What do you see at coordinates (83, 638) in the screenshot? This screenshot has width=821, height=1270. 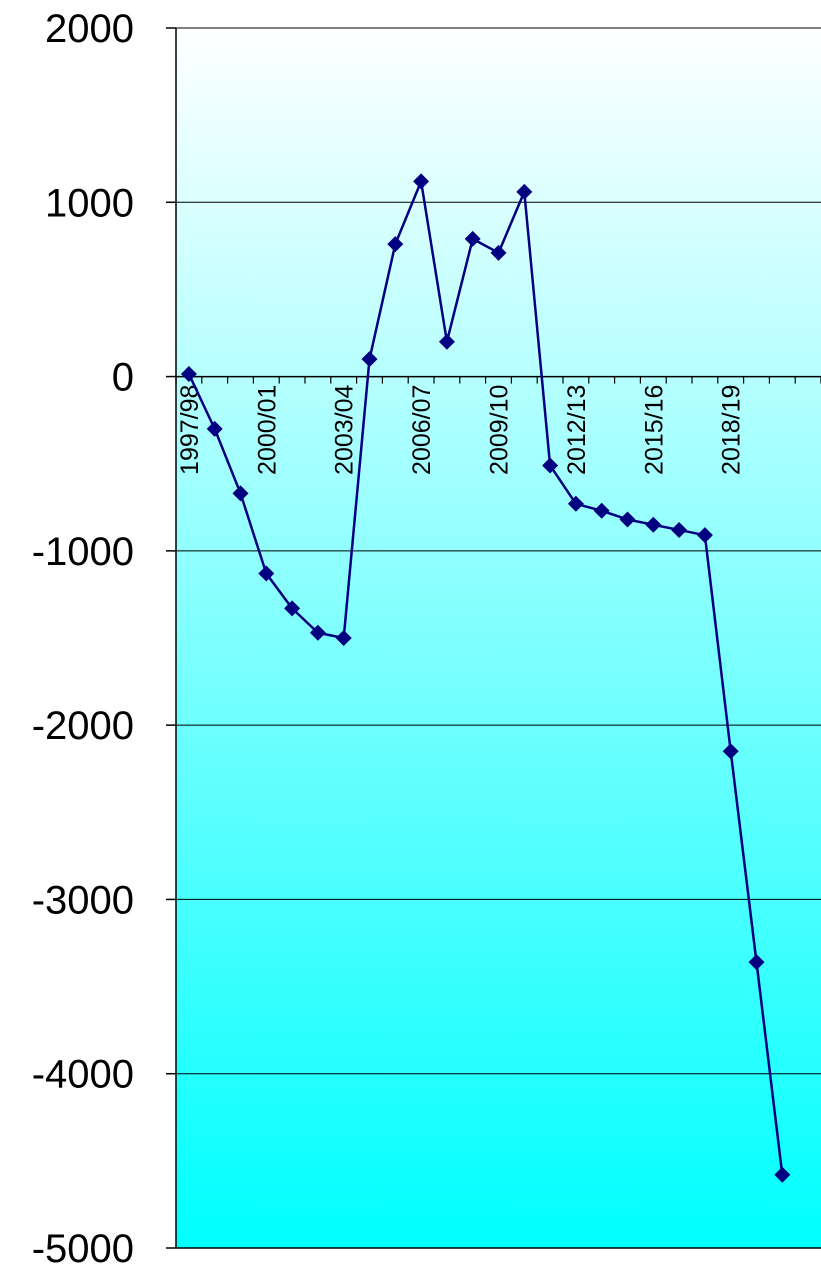 I see `y-tick-labels: 2000 1000 0 -1000 -2000 -3000 -4000 -5000` at bounding box center [83, 638].